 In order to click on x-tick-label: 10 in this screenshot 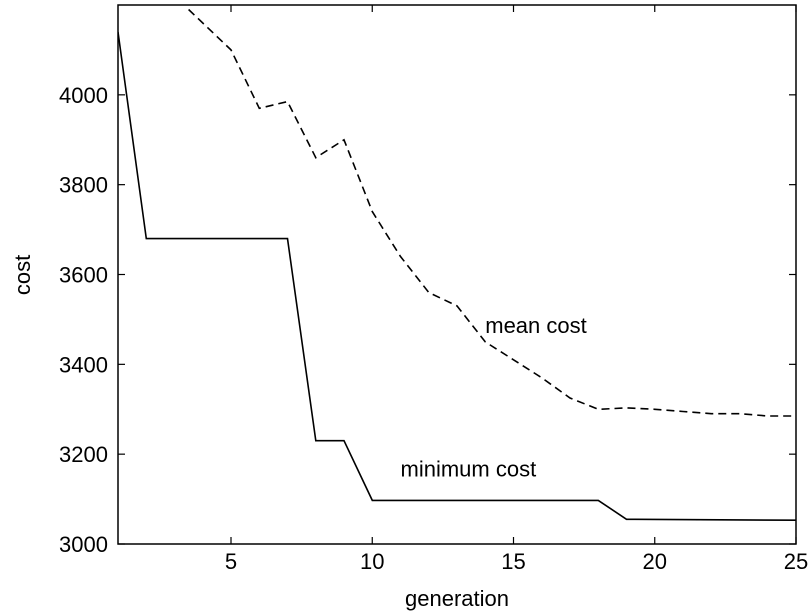, I will do `click(372, 561)`.